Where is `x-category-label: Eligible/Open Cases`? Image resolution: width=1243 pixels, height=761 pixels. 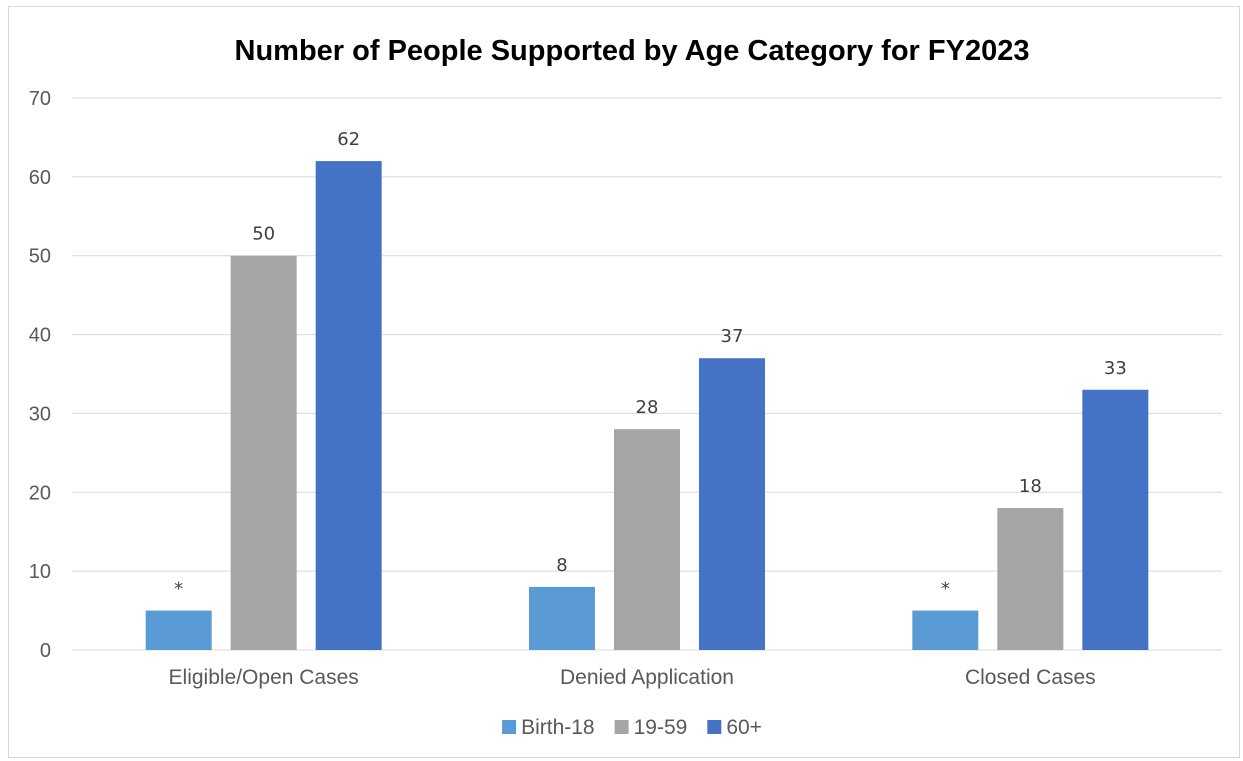 x-category-label: Eligible/Open Cases is located at coordinates (264, 677).